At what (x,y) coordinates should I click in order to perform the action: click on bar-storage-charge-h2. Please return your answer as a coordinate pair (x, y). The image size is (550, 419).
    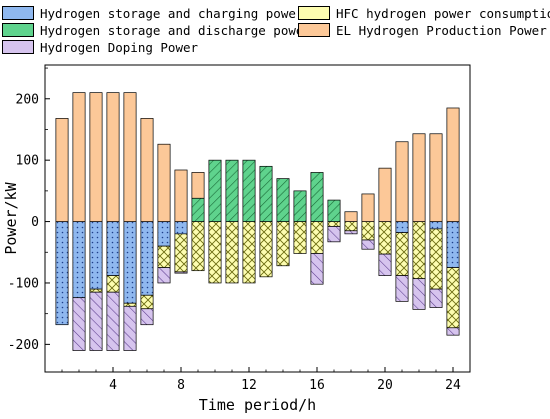
    Looking at the image, I should click on (79, 260).